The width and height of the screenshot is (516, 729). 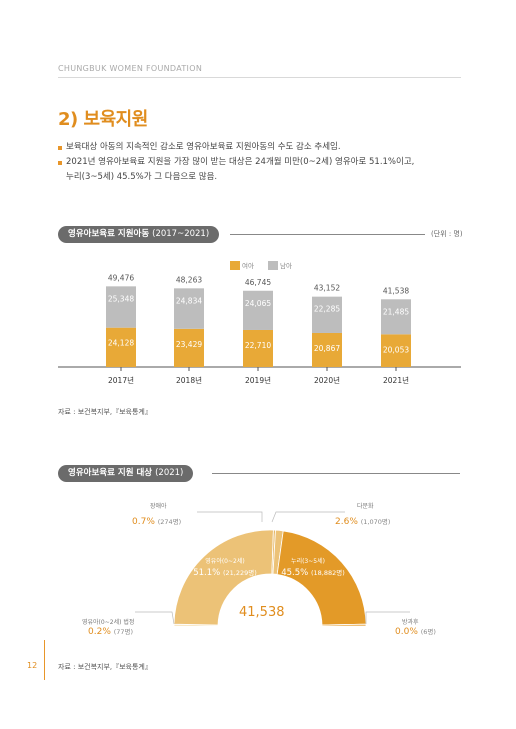 I want to click on legend-label-female: 여아, so click(x=248, y=266).